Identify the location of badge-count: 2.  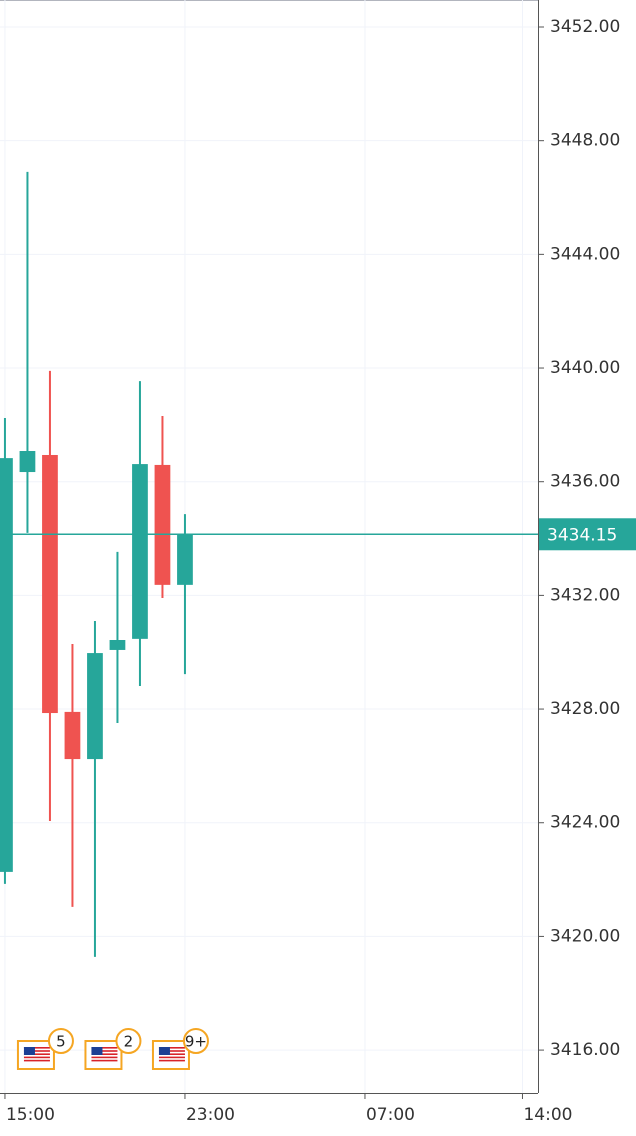
(129, 1042).